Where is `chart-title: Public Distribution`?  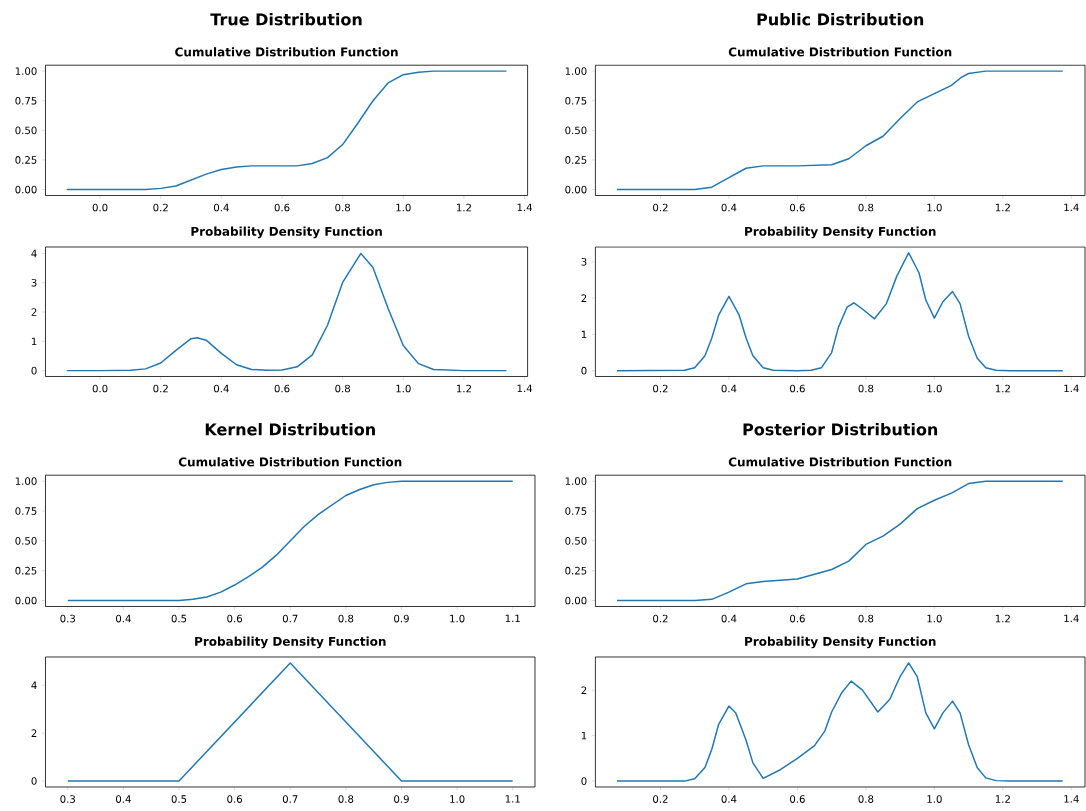
chart-title: Public Distribution is located at coordinates (840, 19).